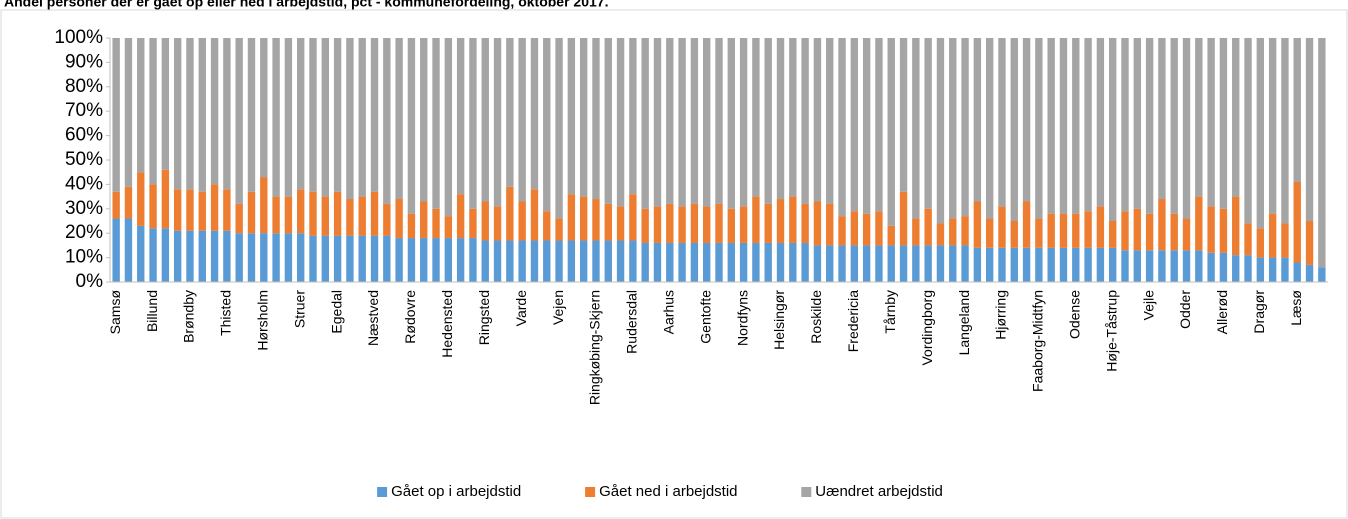 This screenshot has width=1348, height=519. Describe the element at coordinates (456, 491) in the screenshot. I see `legend-label: Gået op i arbejdstid` at that location.